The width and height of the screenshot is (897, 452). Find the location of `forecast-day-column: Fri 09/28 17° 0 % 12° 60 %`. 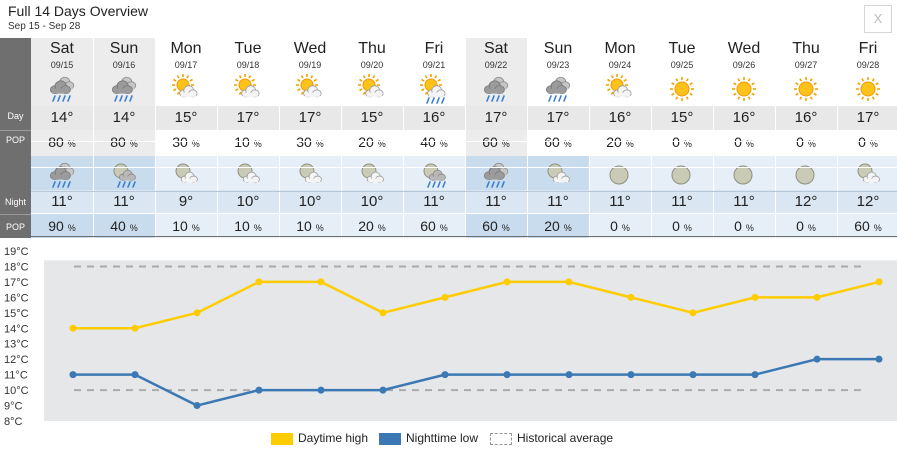

forecast-day-column: Fri 09/28 17° 0 % 12° 60 % is located at coordinates (867, 138).